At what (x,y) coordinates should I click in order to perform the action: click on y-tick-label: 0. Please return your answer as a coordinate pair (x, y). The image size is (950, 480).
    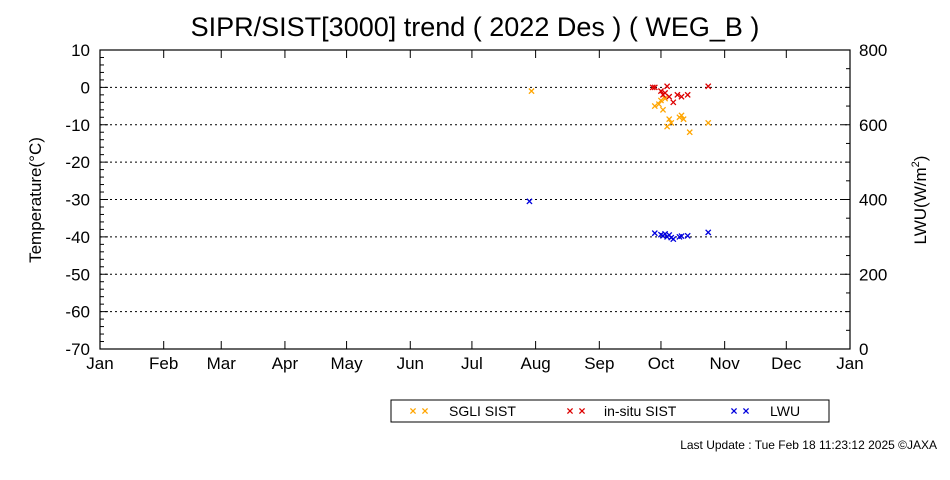
    Looking at the image, I should click on (85, 87).